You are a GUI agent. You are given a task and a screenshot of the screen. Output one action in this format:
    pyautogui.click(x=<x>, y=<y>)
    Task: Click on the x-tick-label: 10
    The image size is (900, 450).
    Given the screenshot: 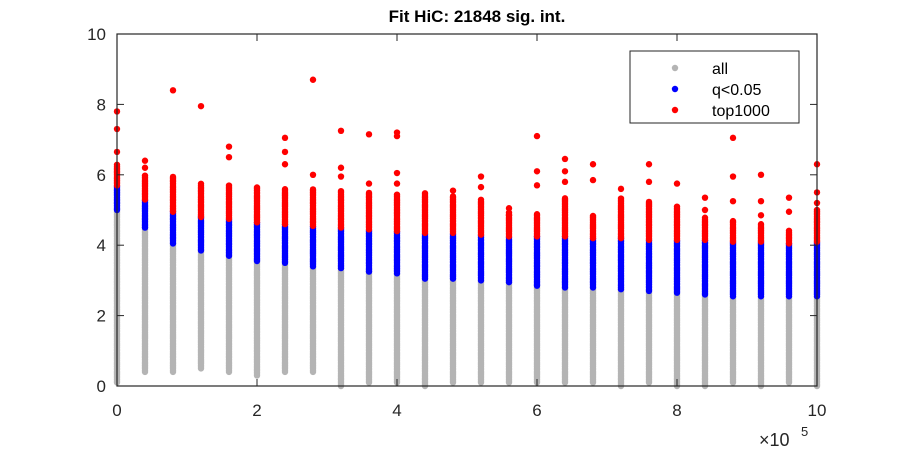 What is the action you would take?
    pyautogui.click(x=817, y=410)
    